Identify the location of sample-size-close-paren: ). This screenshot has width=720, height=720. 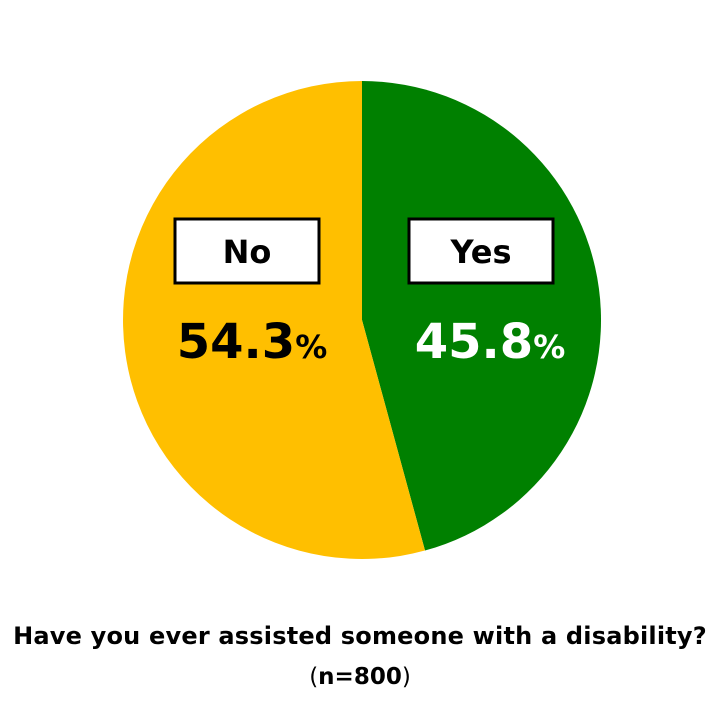
(406, 677).